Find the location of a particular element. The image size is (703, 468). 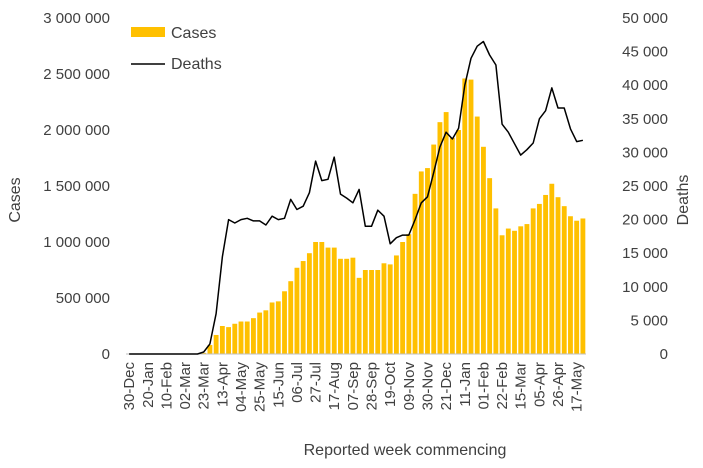

x-tick-label: 27-Jul is located at coordinates (316, 382).